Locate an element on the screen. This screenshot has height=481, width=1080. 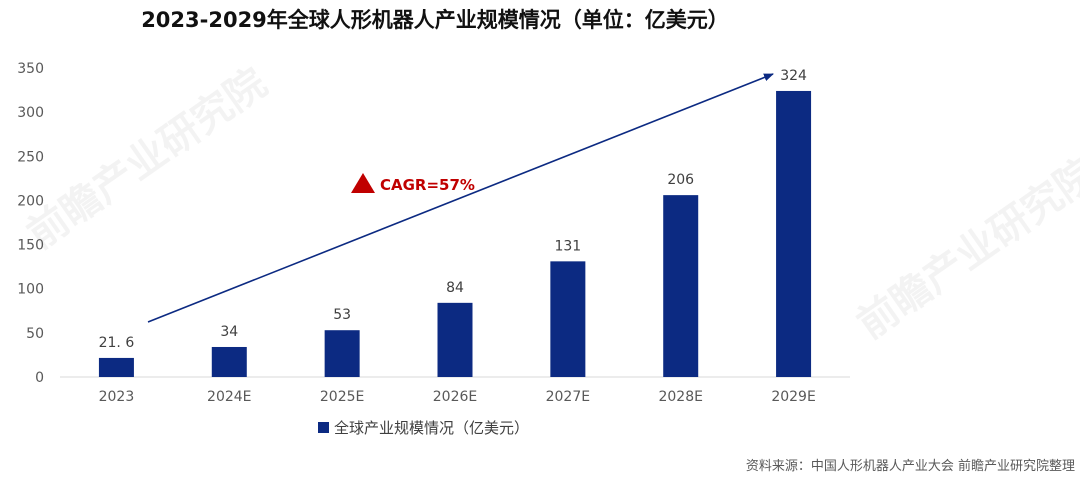
x-tick-label: 2025E is located at coordinates (342, 397).